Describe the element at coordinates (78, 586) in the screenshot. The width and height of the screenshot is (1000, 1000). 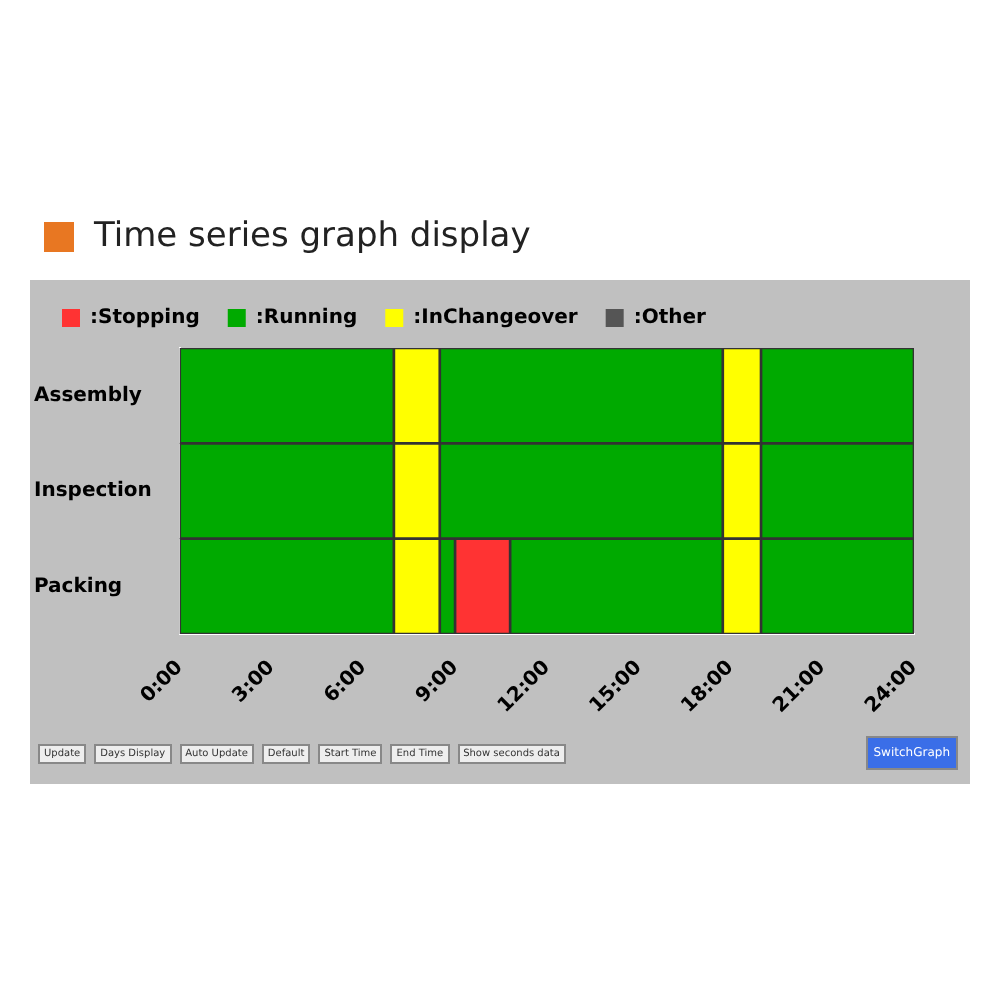
I see `y-tick-label: Packing` at that location.